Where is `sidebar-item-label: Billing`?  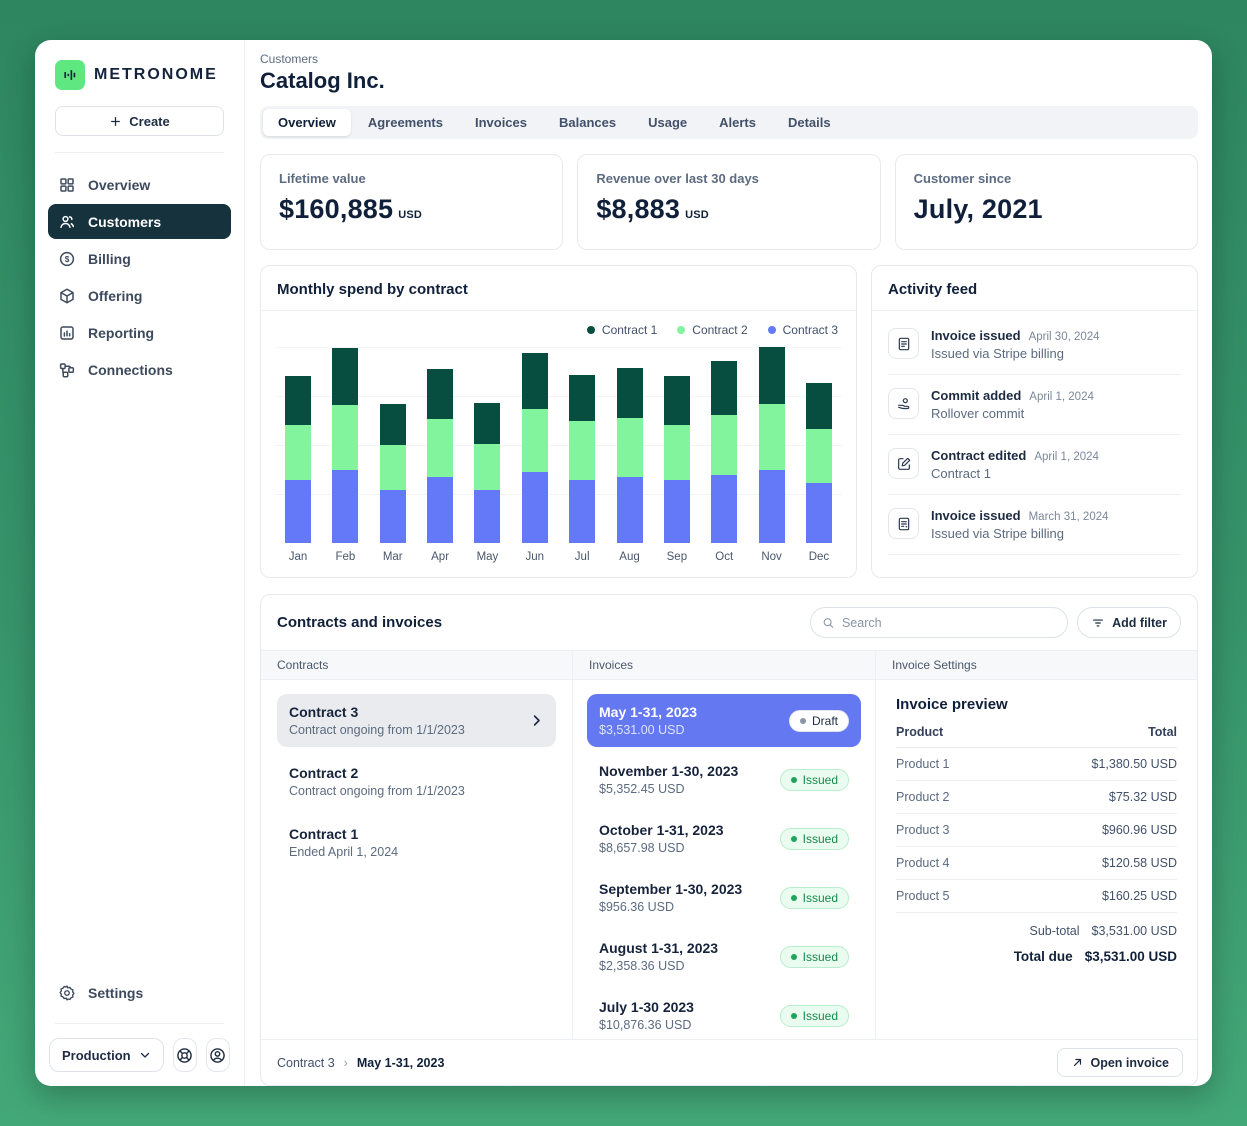
sidebar-item-label: Billing is located at coordinates (109, 258).